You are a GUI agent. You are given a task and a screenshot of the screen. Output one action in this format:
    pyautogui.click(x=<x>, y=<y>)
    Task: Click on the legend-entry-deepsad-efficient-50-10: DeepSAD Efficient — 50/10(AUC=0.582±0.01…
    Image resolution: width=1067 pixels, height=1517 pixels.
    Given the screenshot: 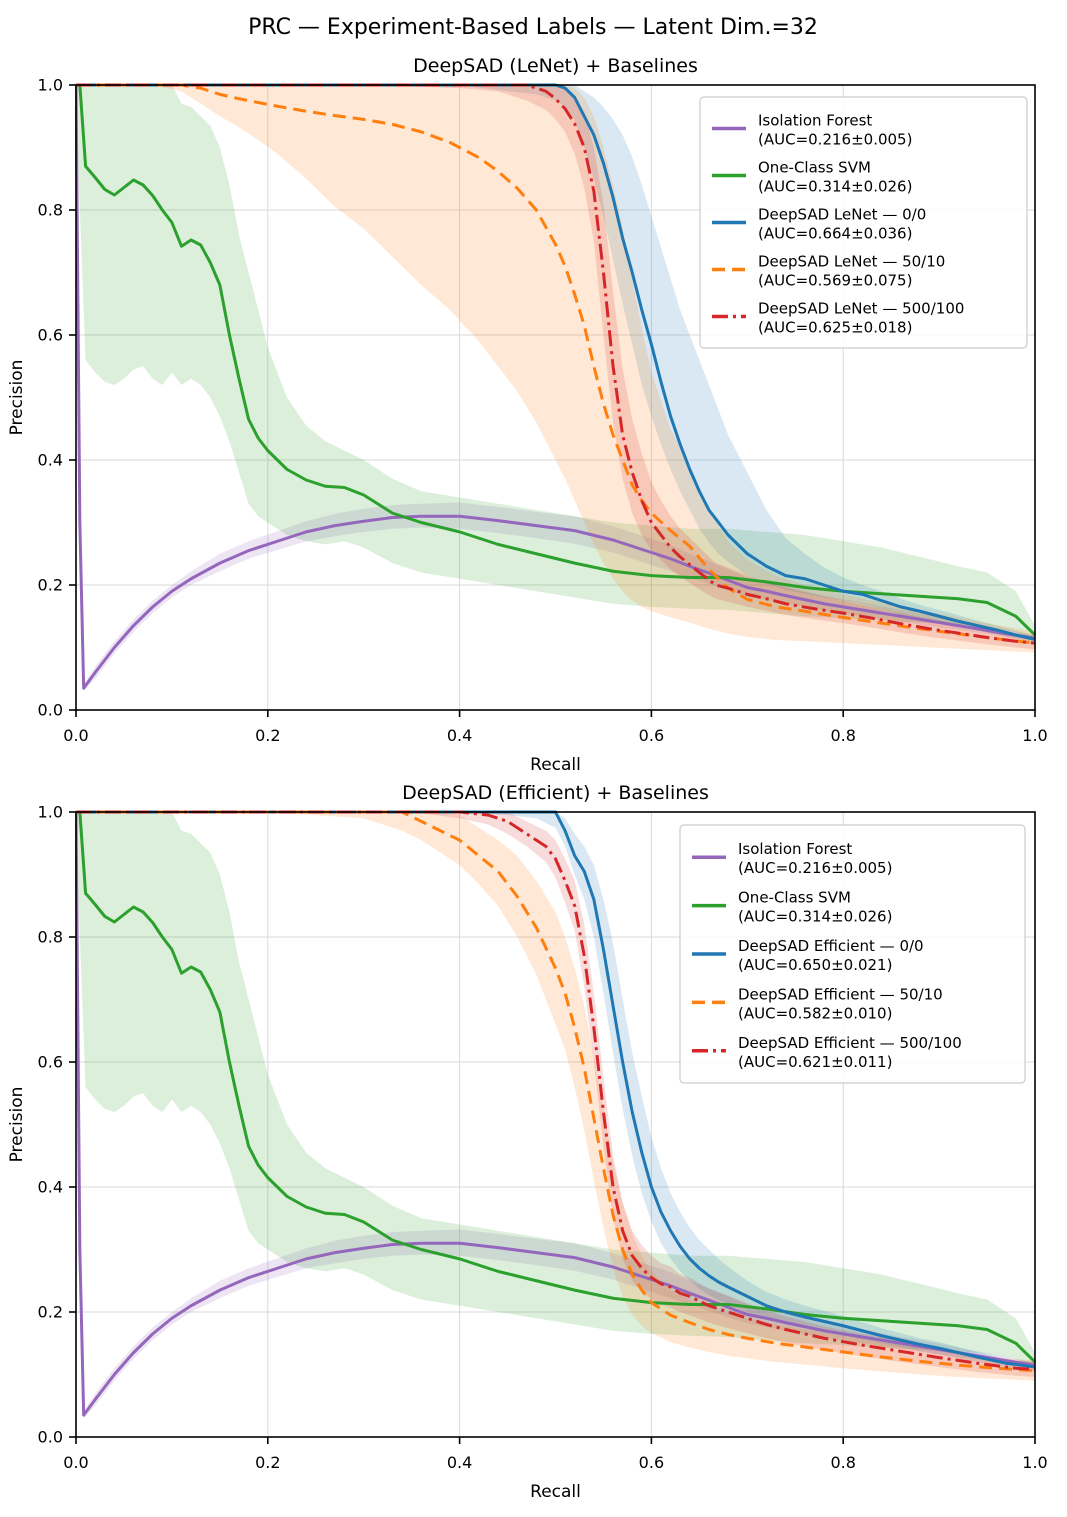 What is the action you would take?
    pyautogui.click(x=817, y=1003)
    